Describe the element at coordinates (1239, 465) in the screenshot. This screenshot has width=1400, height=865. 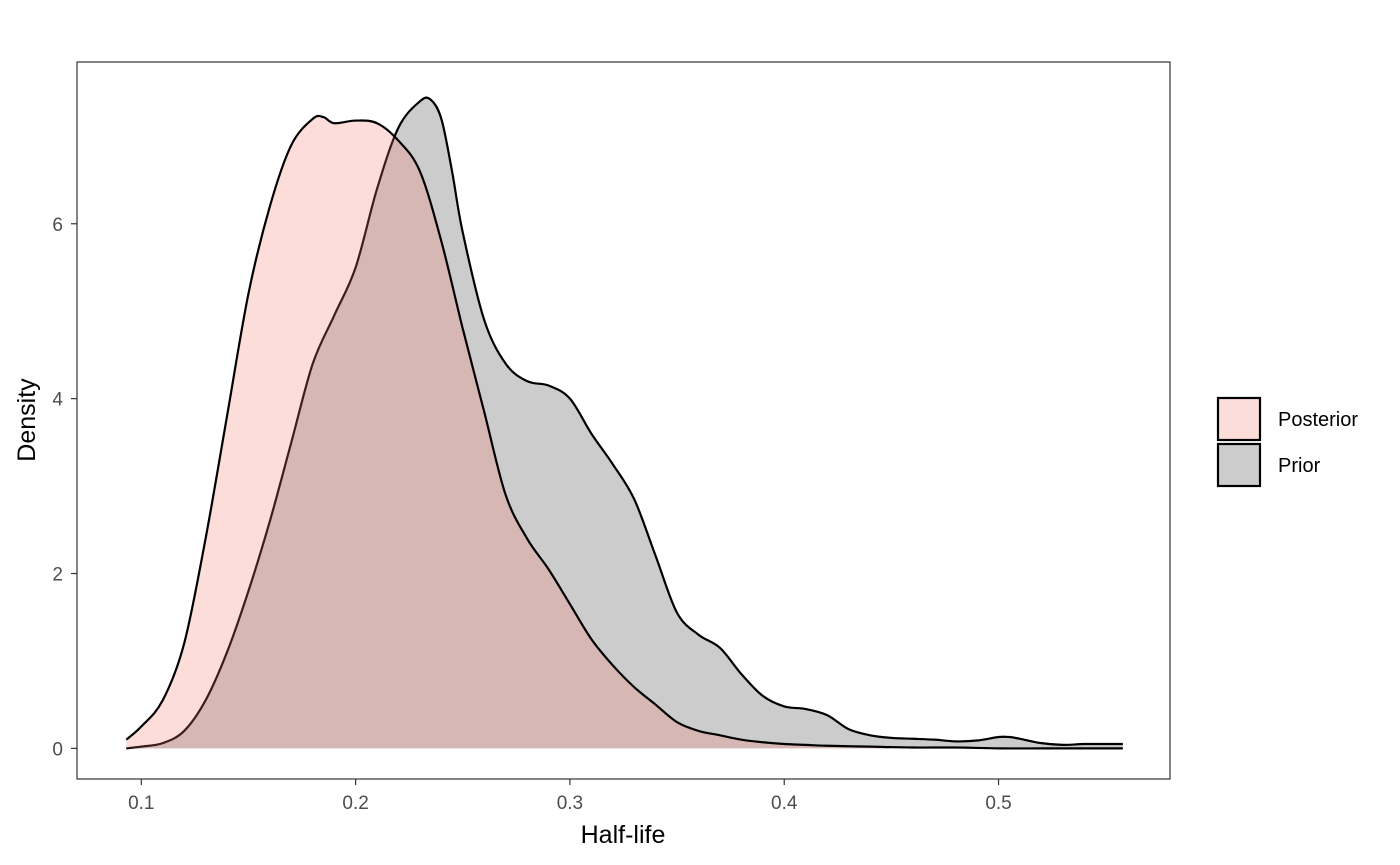
I see `legend-key-prior` at that location.